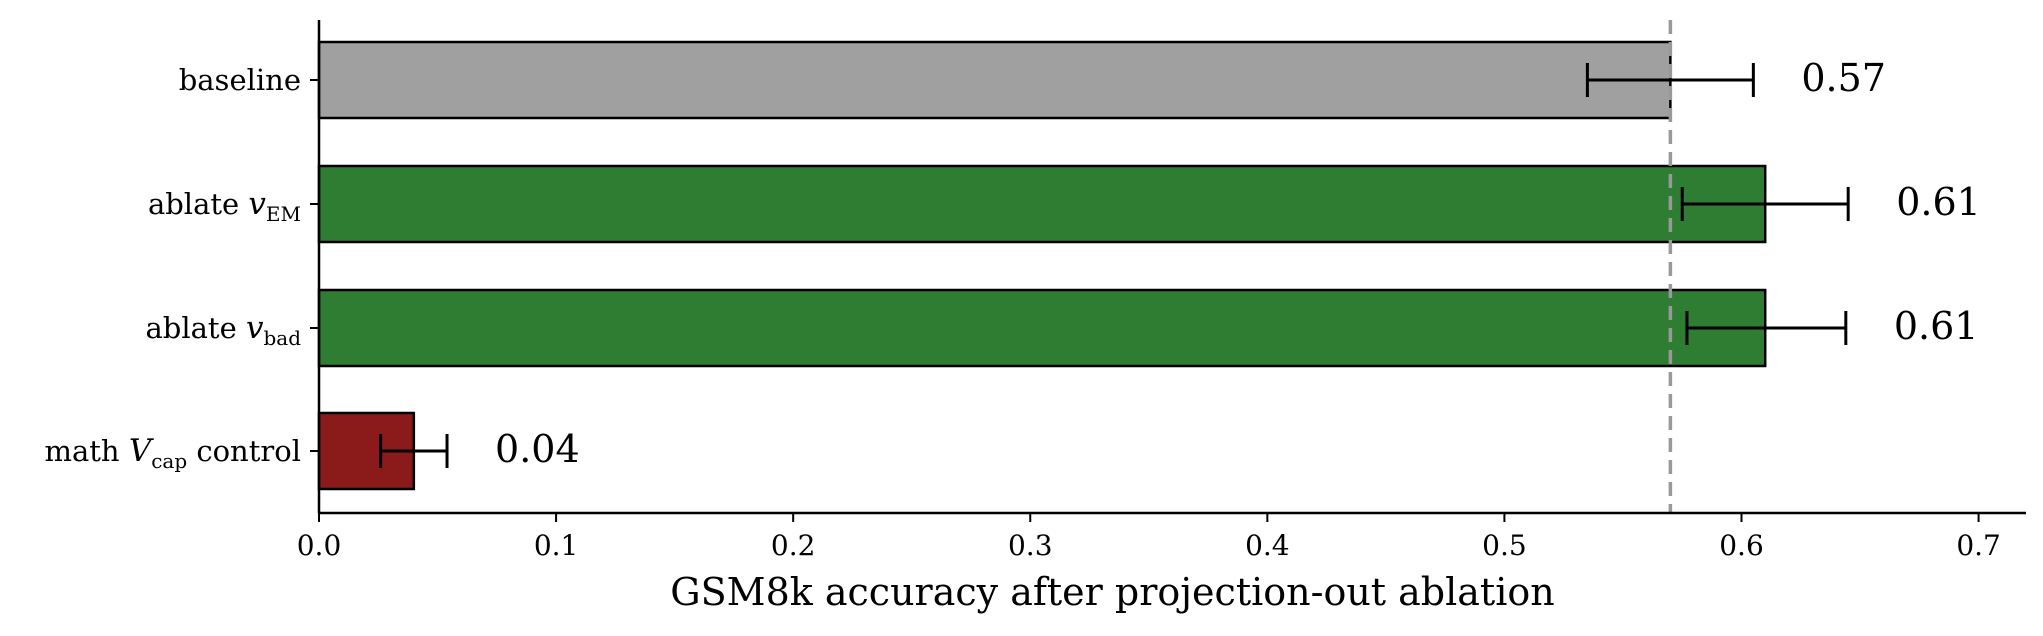 The image size is (2043, 636). Describe the element at coordinates (1978, 545) in the screenshot. I see `x-tick-label: 0.7` at that location.